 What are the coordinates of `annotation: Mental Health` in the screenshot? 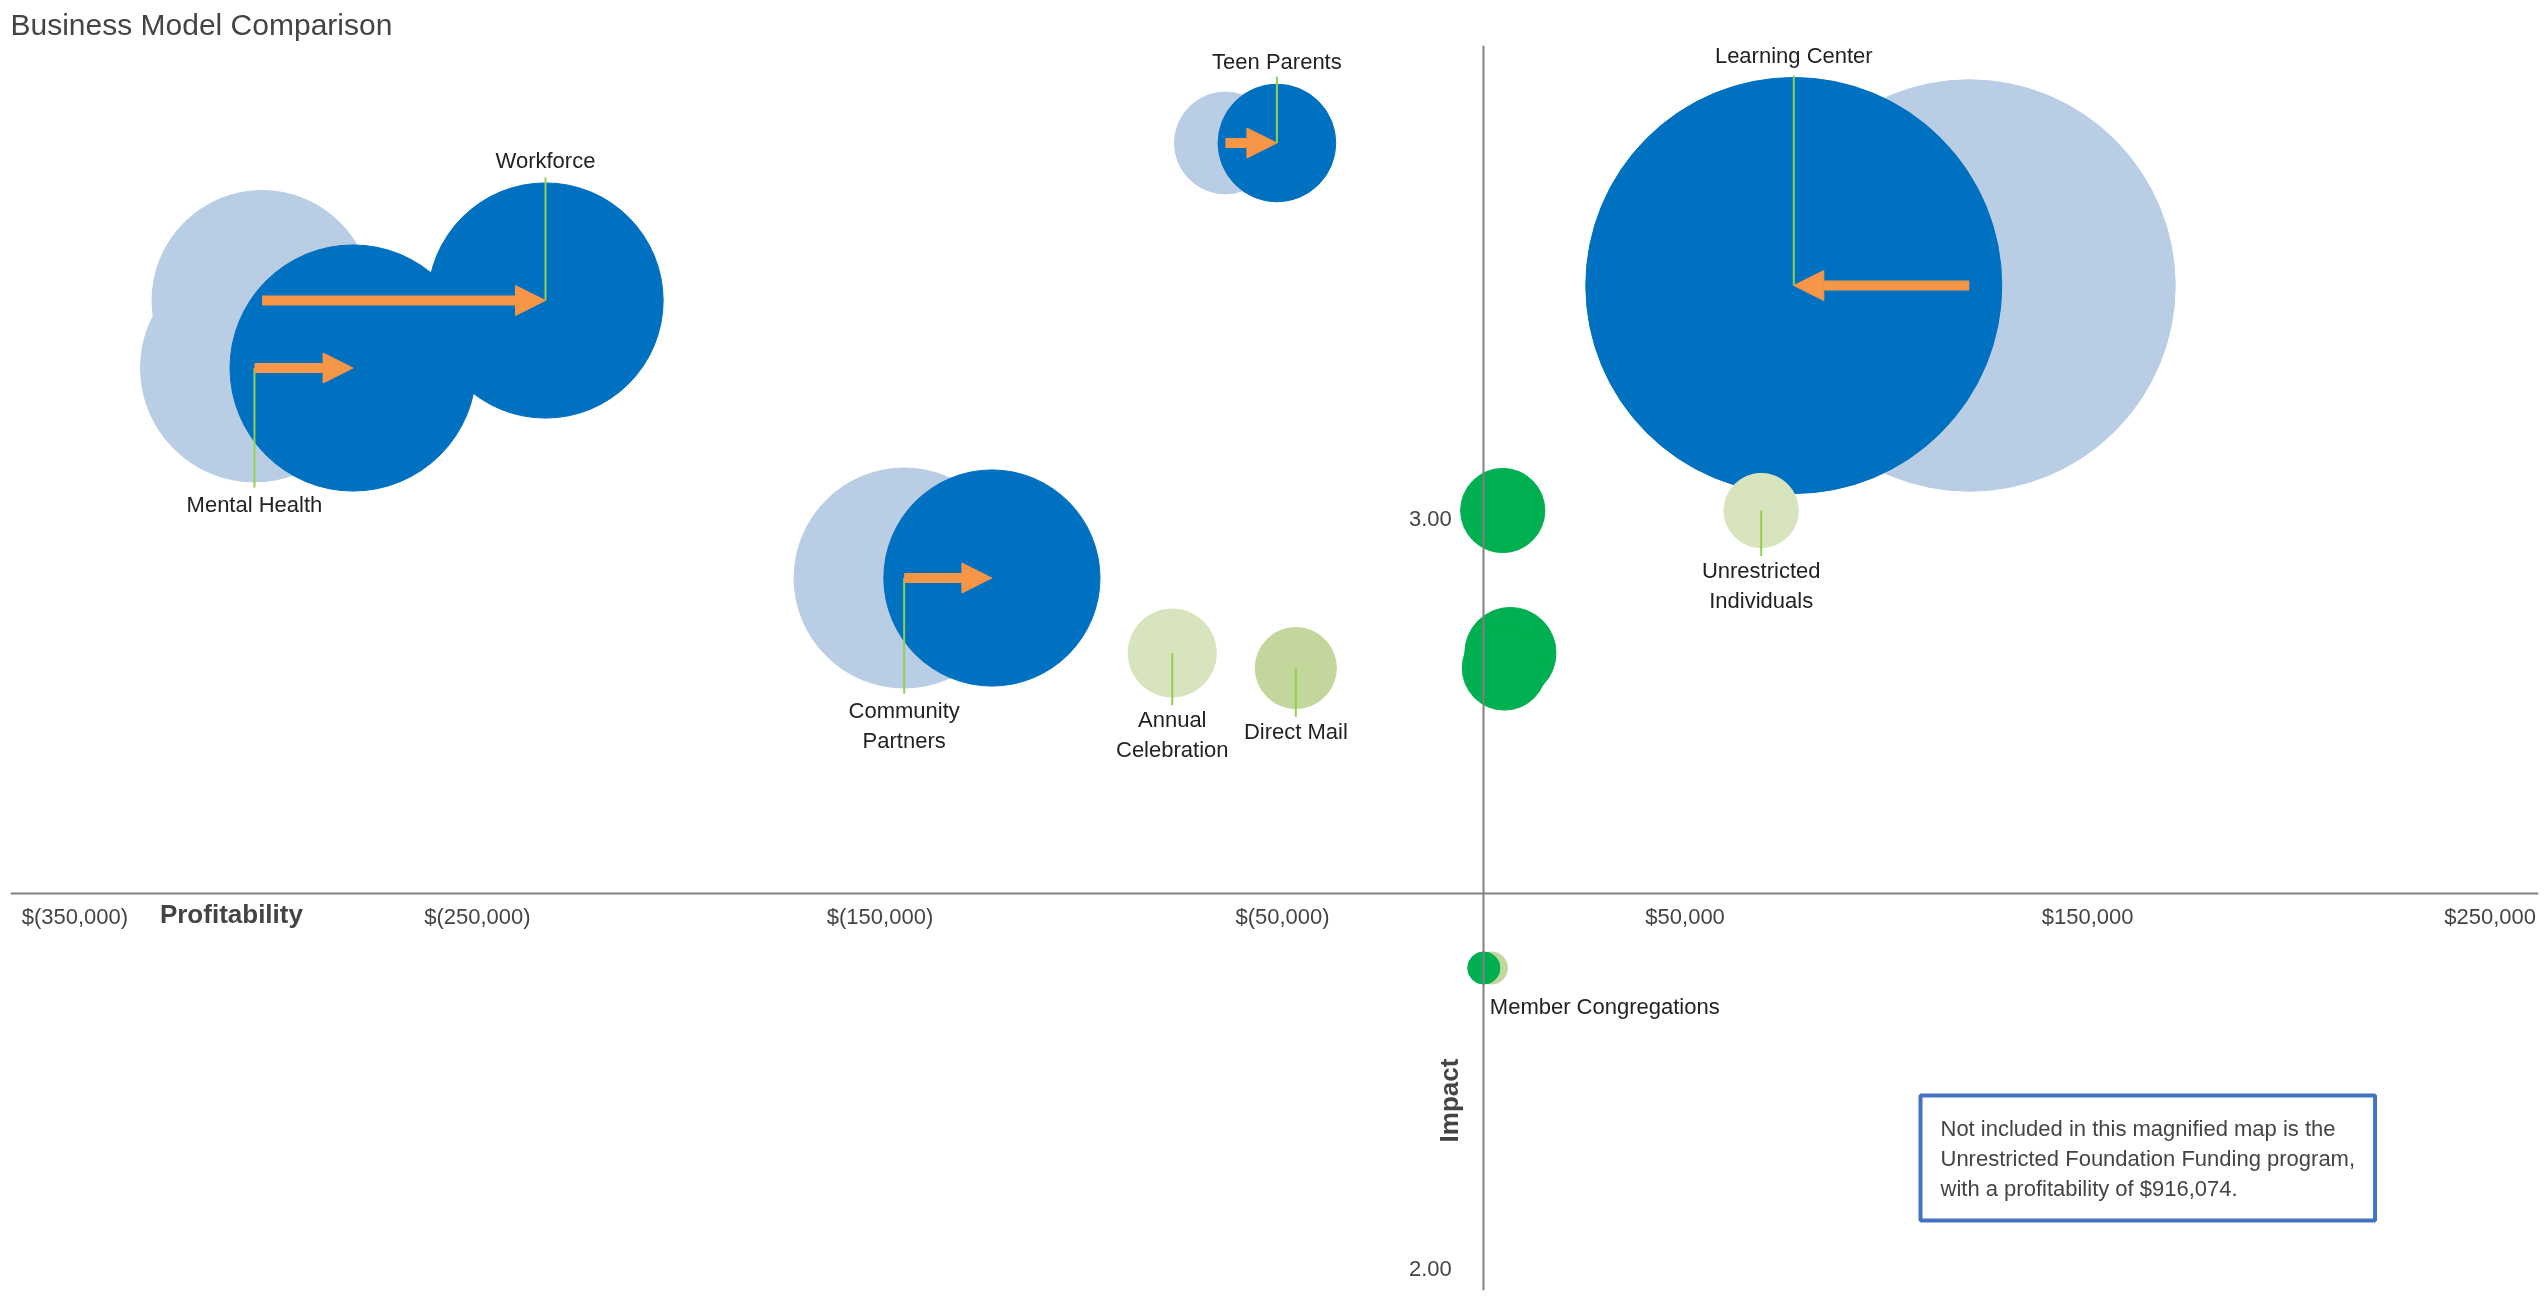 It's located at (254, 504).